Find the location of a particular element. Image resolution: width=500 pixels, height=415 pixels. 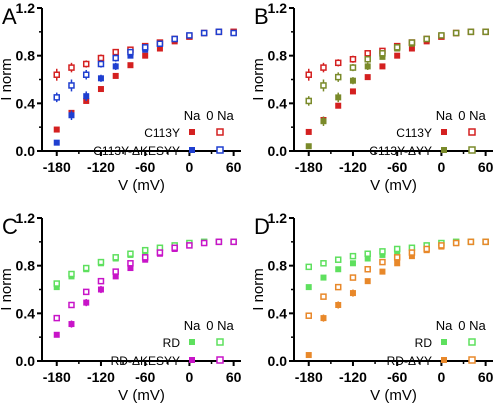

panel-a-y-tick-label: 1.2 is located at coordinates (26, 8).